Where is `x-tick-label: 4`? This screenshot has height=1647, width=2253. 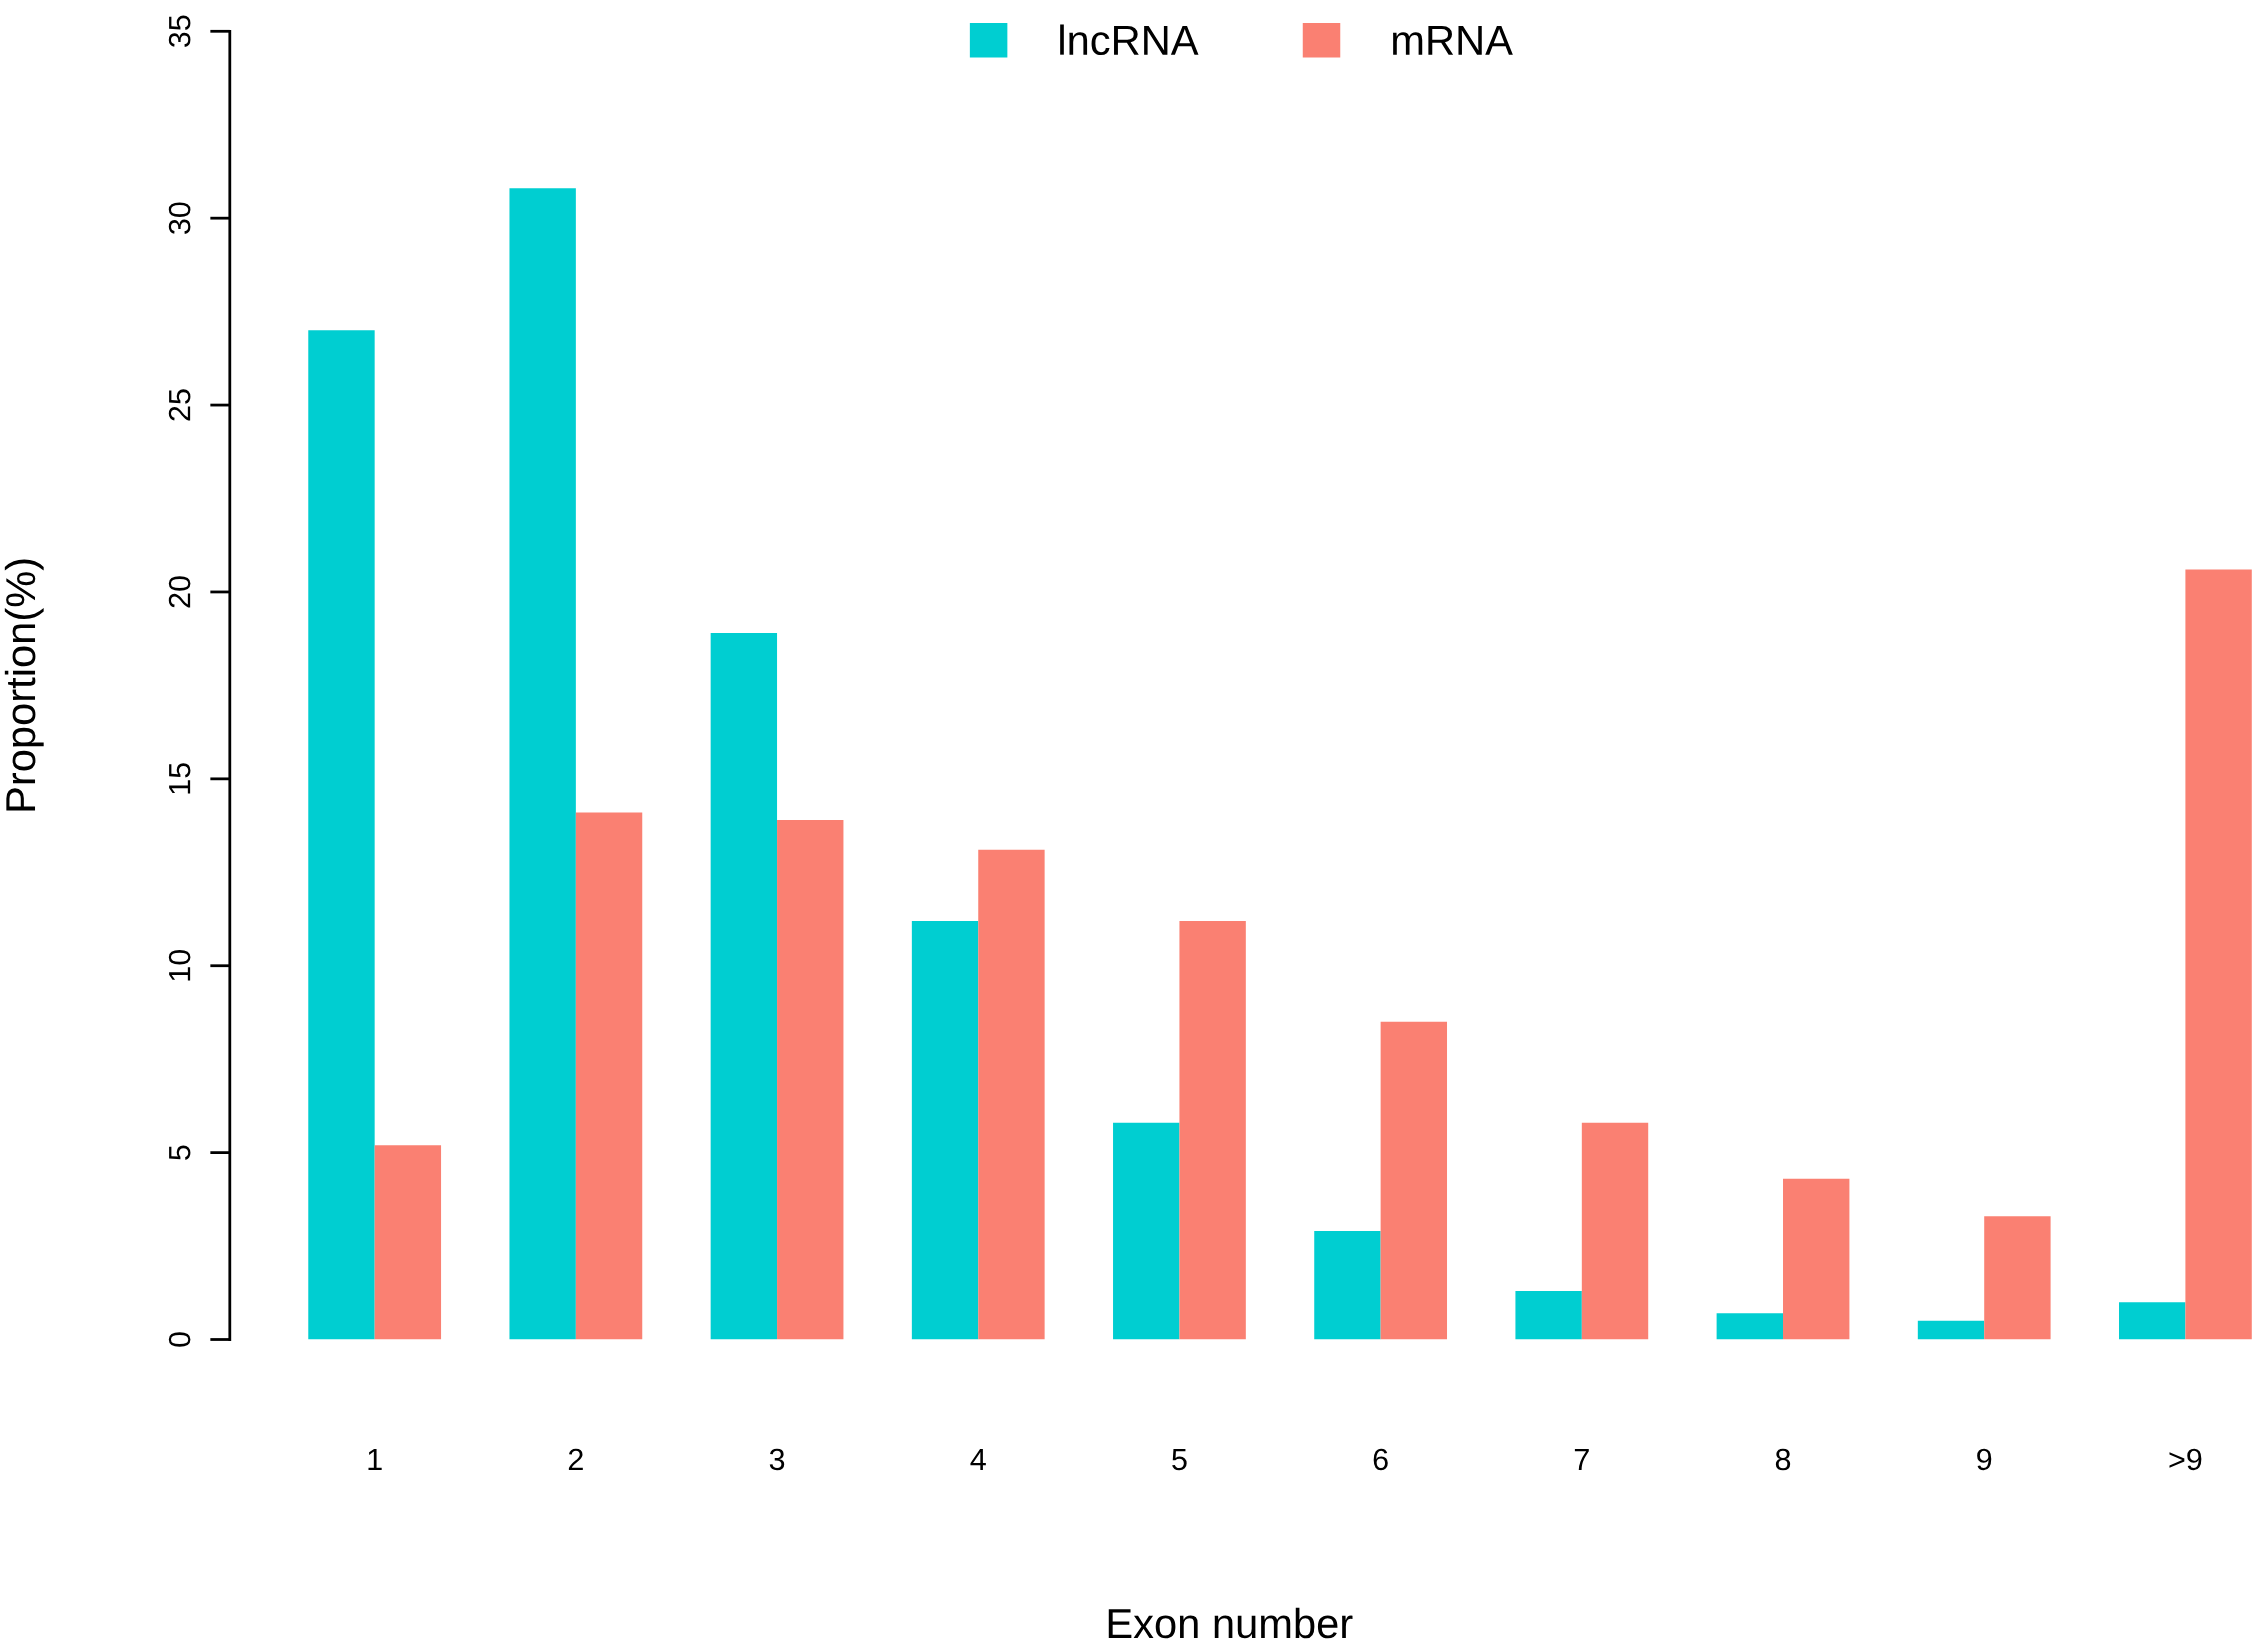 x-tick-label: 4 is located at coordinates (978, 1459).